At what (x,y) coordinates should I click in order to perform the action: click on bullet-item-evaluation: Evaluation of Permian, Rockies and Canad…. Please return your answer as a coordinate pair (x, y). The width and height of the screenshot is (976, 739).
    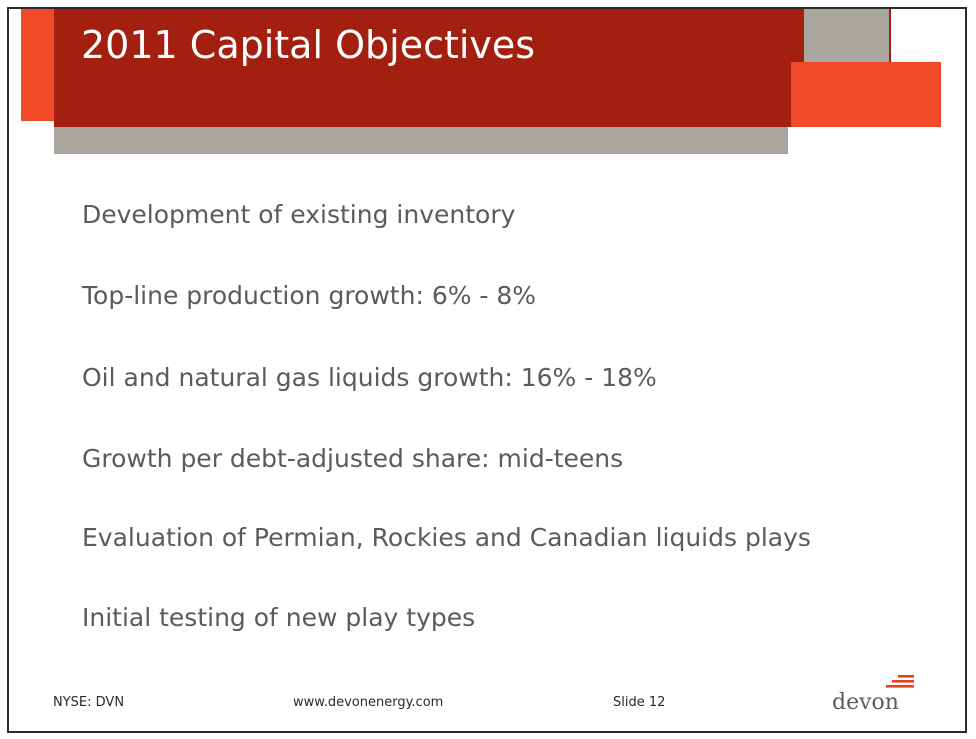
    Looking at the image, I should click on (446, 537).